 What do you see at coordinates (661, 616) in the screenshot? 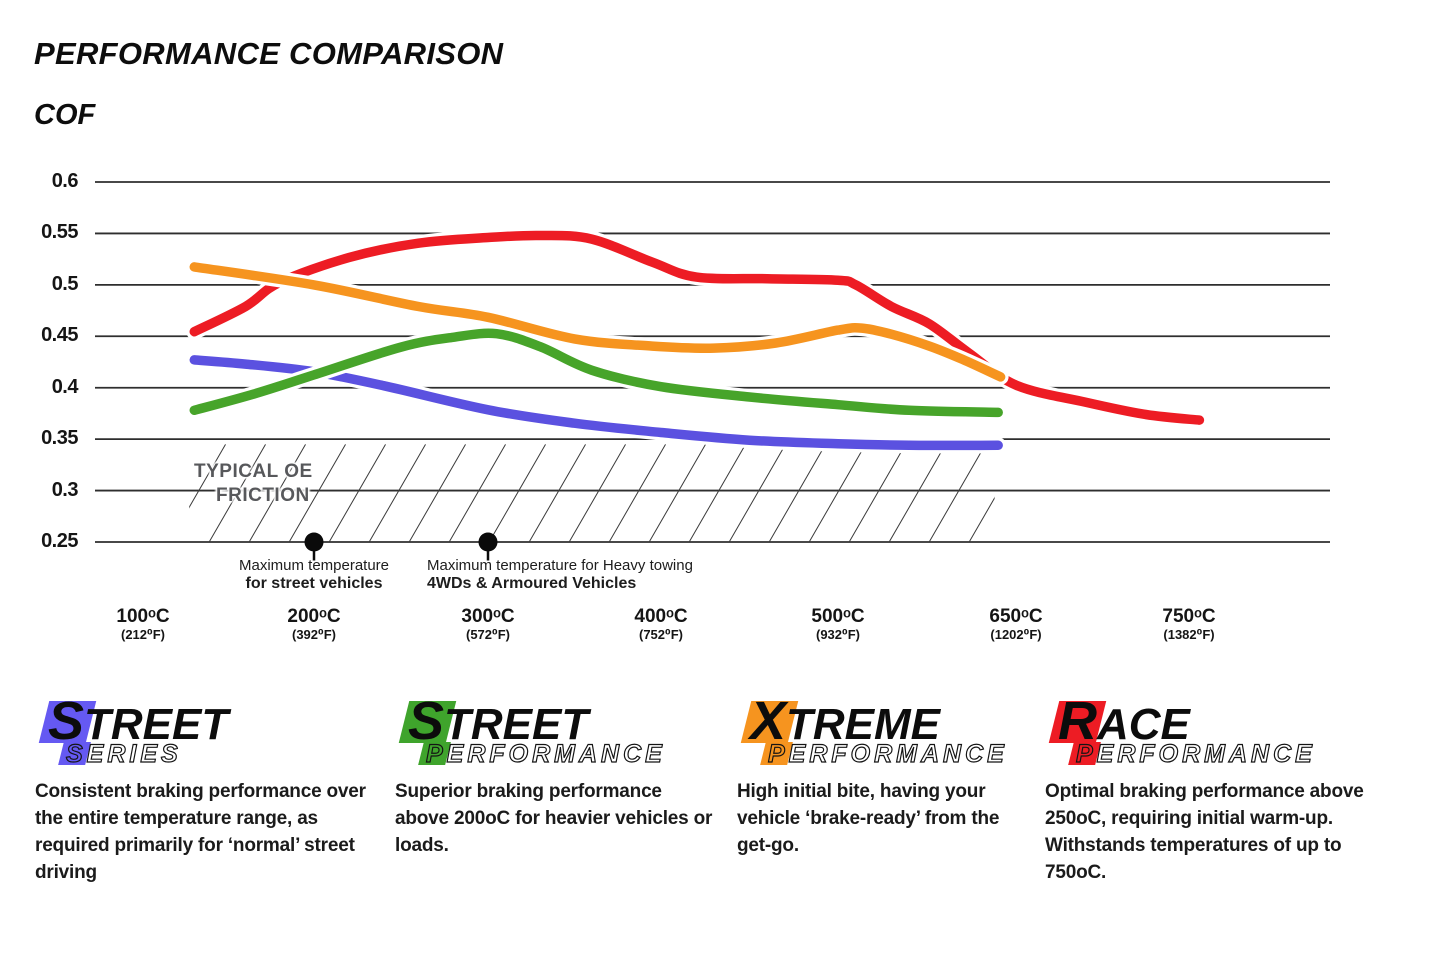
I see `x-tick-celsius: 400ᵒC` at bounding box center [661, 616].